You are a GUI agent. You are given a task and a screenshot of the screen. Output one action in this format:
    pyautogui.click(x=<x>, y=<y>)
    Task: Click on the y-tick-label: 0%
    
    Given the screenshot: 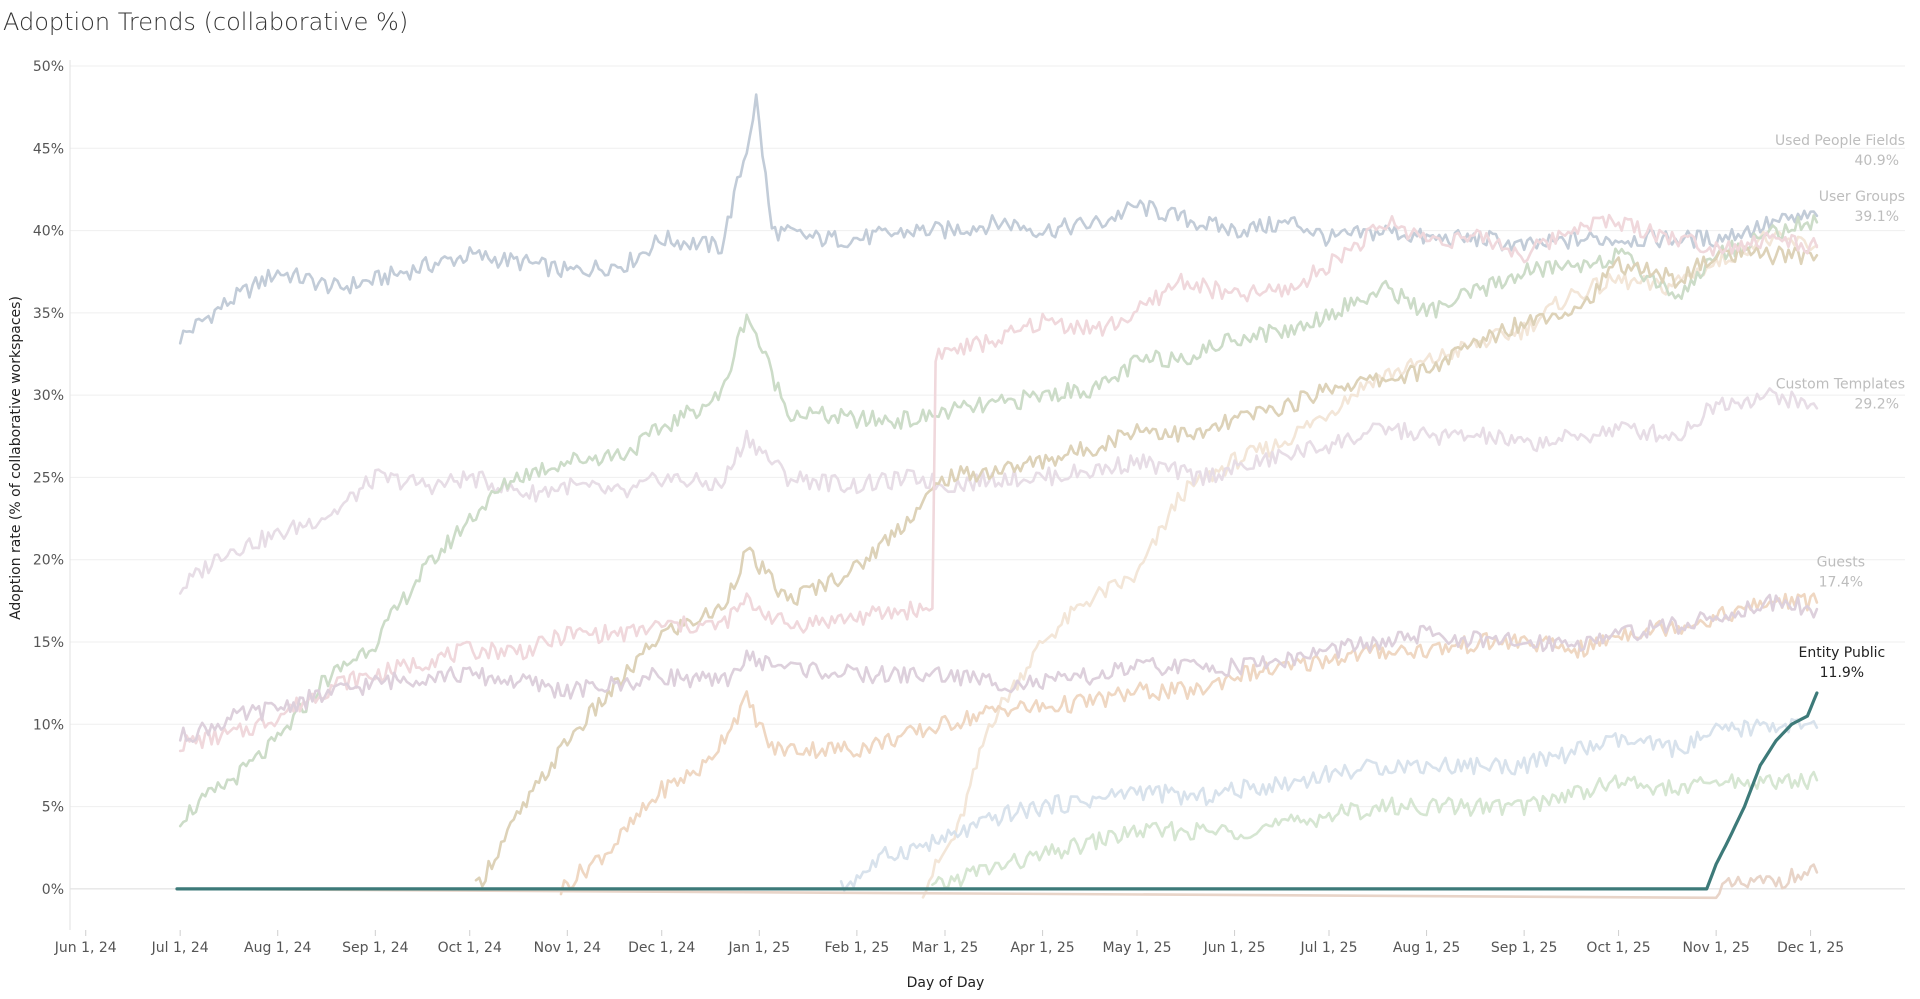 What is the action you would take?
    pyautogui.click(x=53, y=890)
    